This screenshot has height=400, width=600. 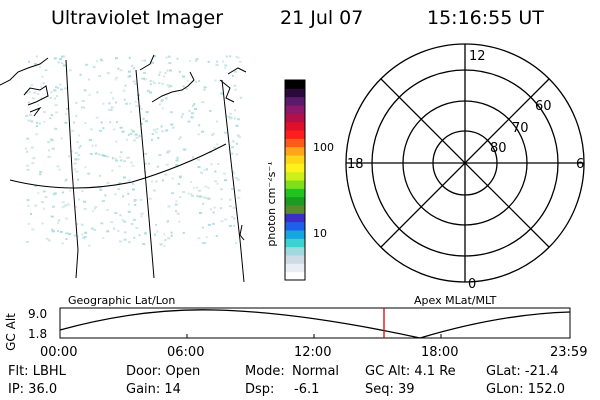 What do you see at coordinates (315, 323) in the screenshot?
I see `timeline-frame` at bounding box center [315, 323].